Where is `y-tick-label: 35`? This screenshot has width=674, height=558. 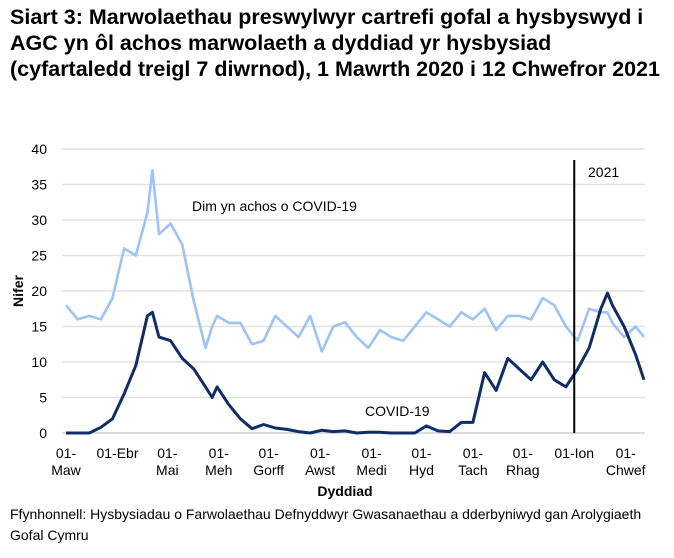
y-tick-label: 35 is located at coordinates (39, 185).